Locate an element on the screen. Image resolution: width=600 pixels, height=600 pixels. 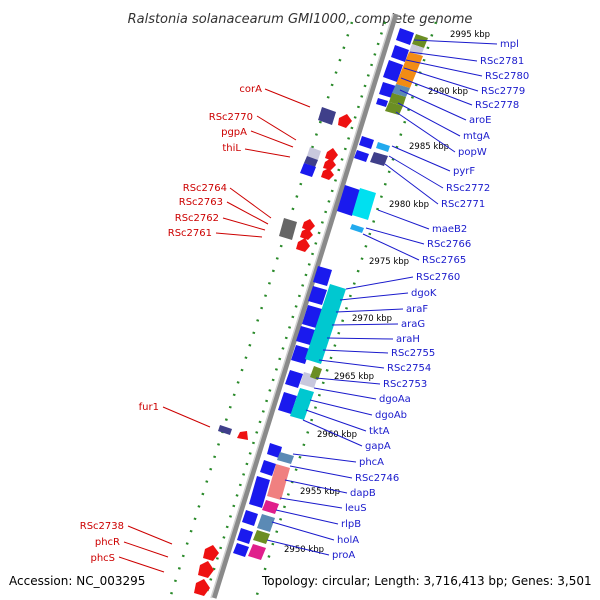
gene-label: pgpA is located at coordinates (234, 132).